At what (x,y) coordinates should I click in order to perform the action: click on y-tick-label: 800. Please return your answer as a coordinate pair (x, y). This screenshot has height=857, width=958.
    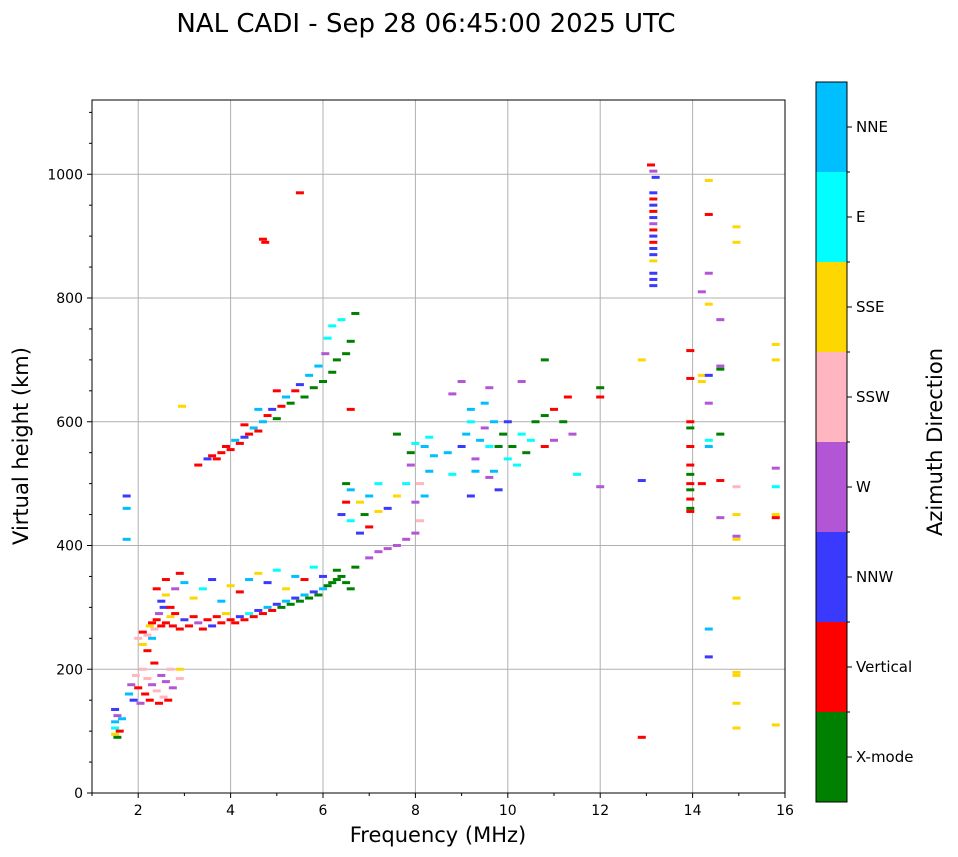
    Looking at the image, I should click on (69, 299).